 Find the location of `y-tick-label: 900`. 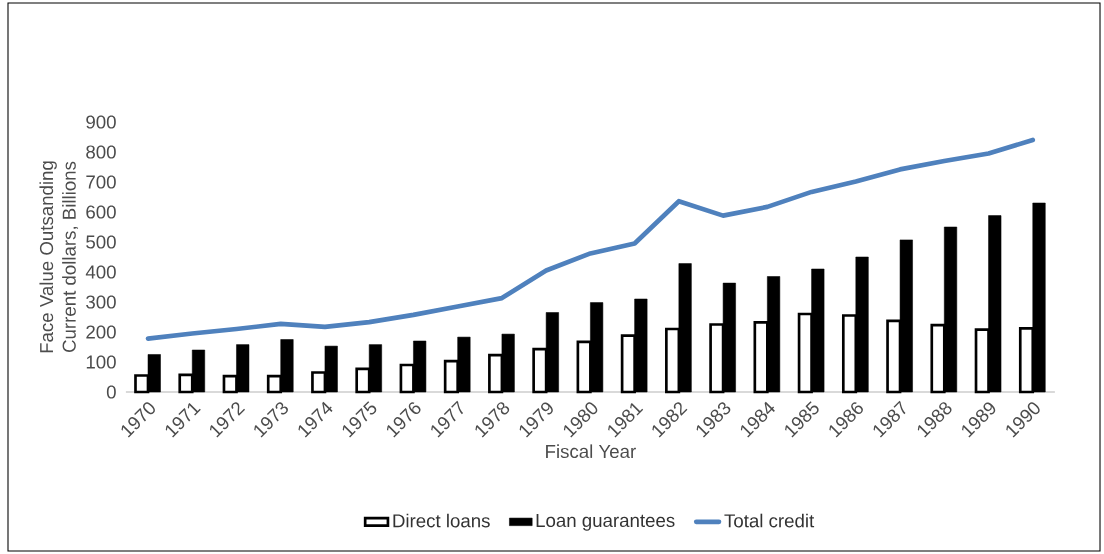

y-tick-label: 900 is located at coordinates (101, 122).